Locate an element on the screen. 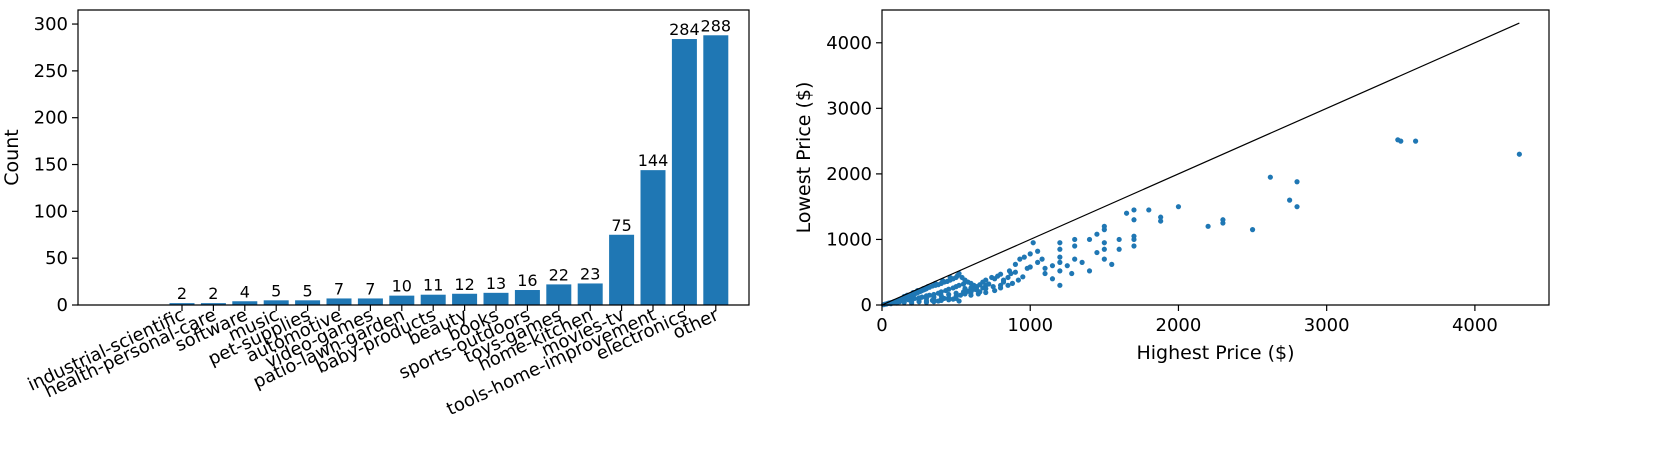 The image size is (1661, 462). scatter-x-tick-label: 2000 is located at coordinates (1179, 325).